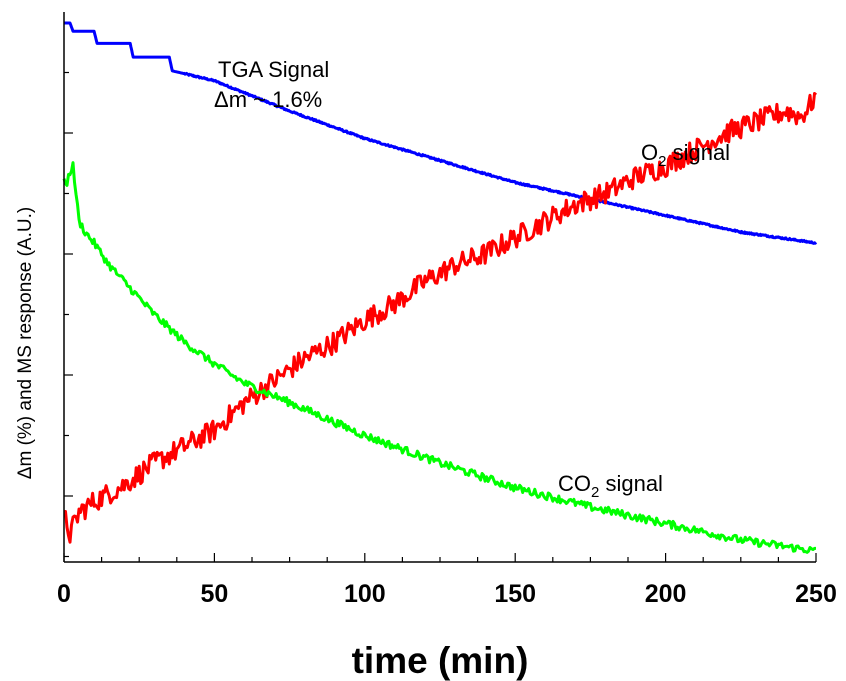 Image resolution: width=846 pixels, height=681 pixels. I want to click on o2-annotation-prefix: O, so click(649, 152).